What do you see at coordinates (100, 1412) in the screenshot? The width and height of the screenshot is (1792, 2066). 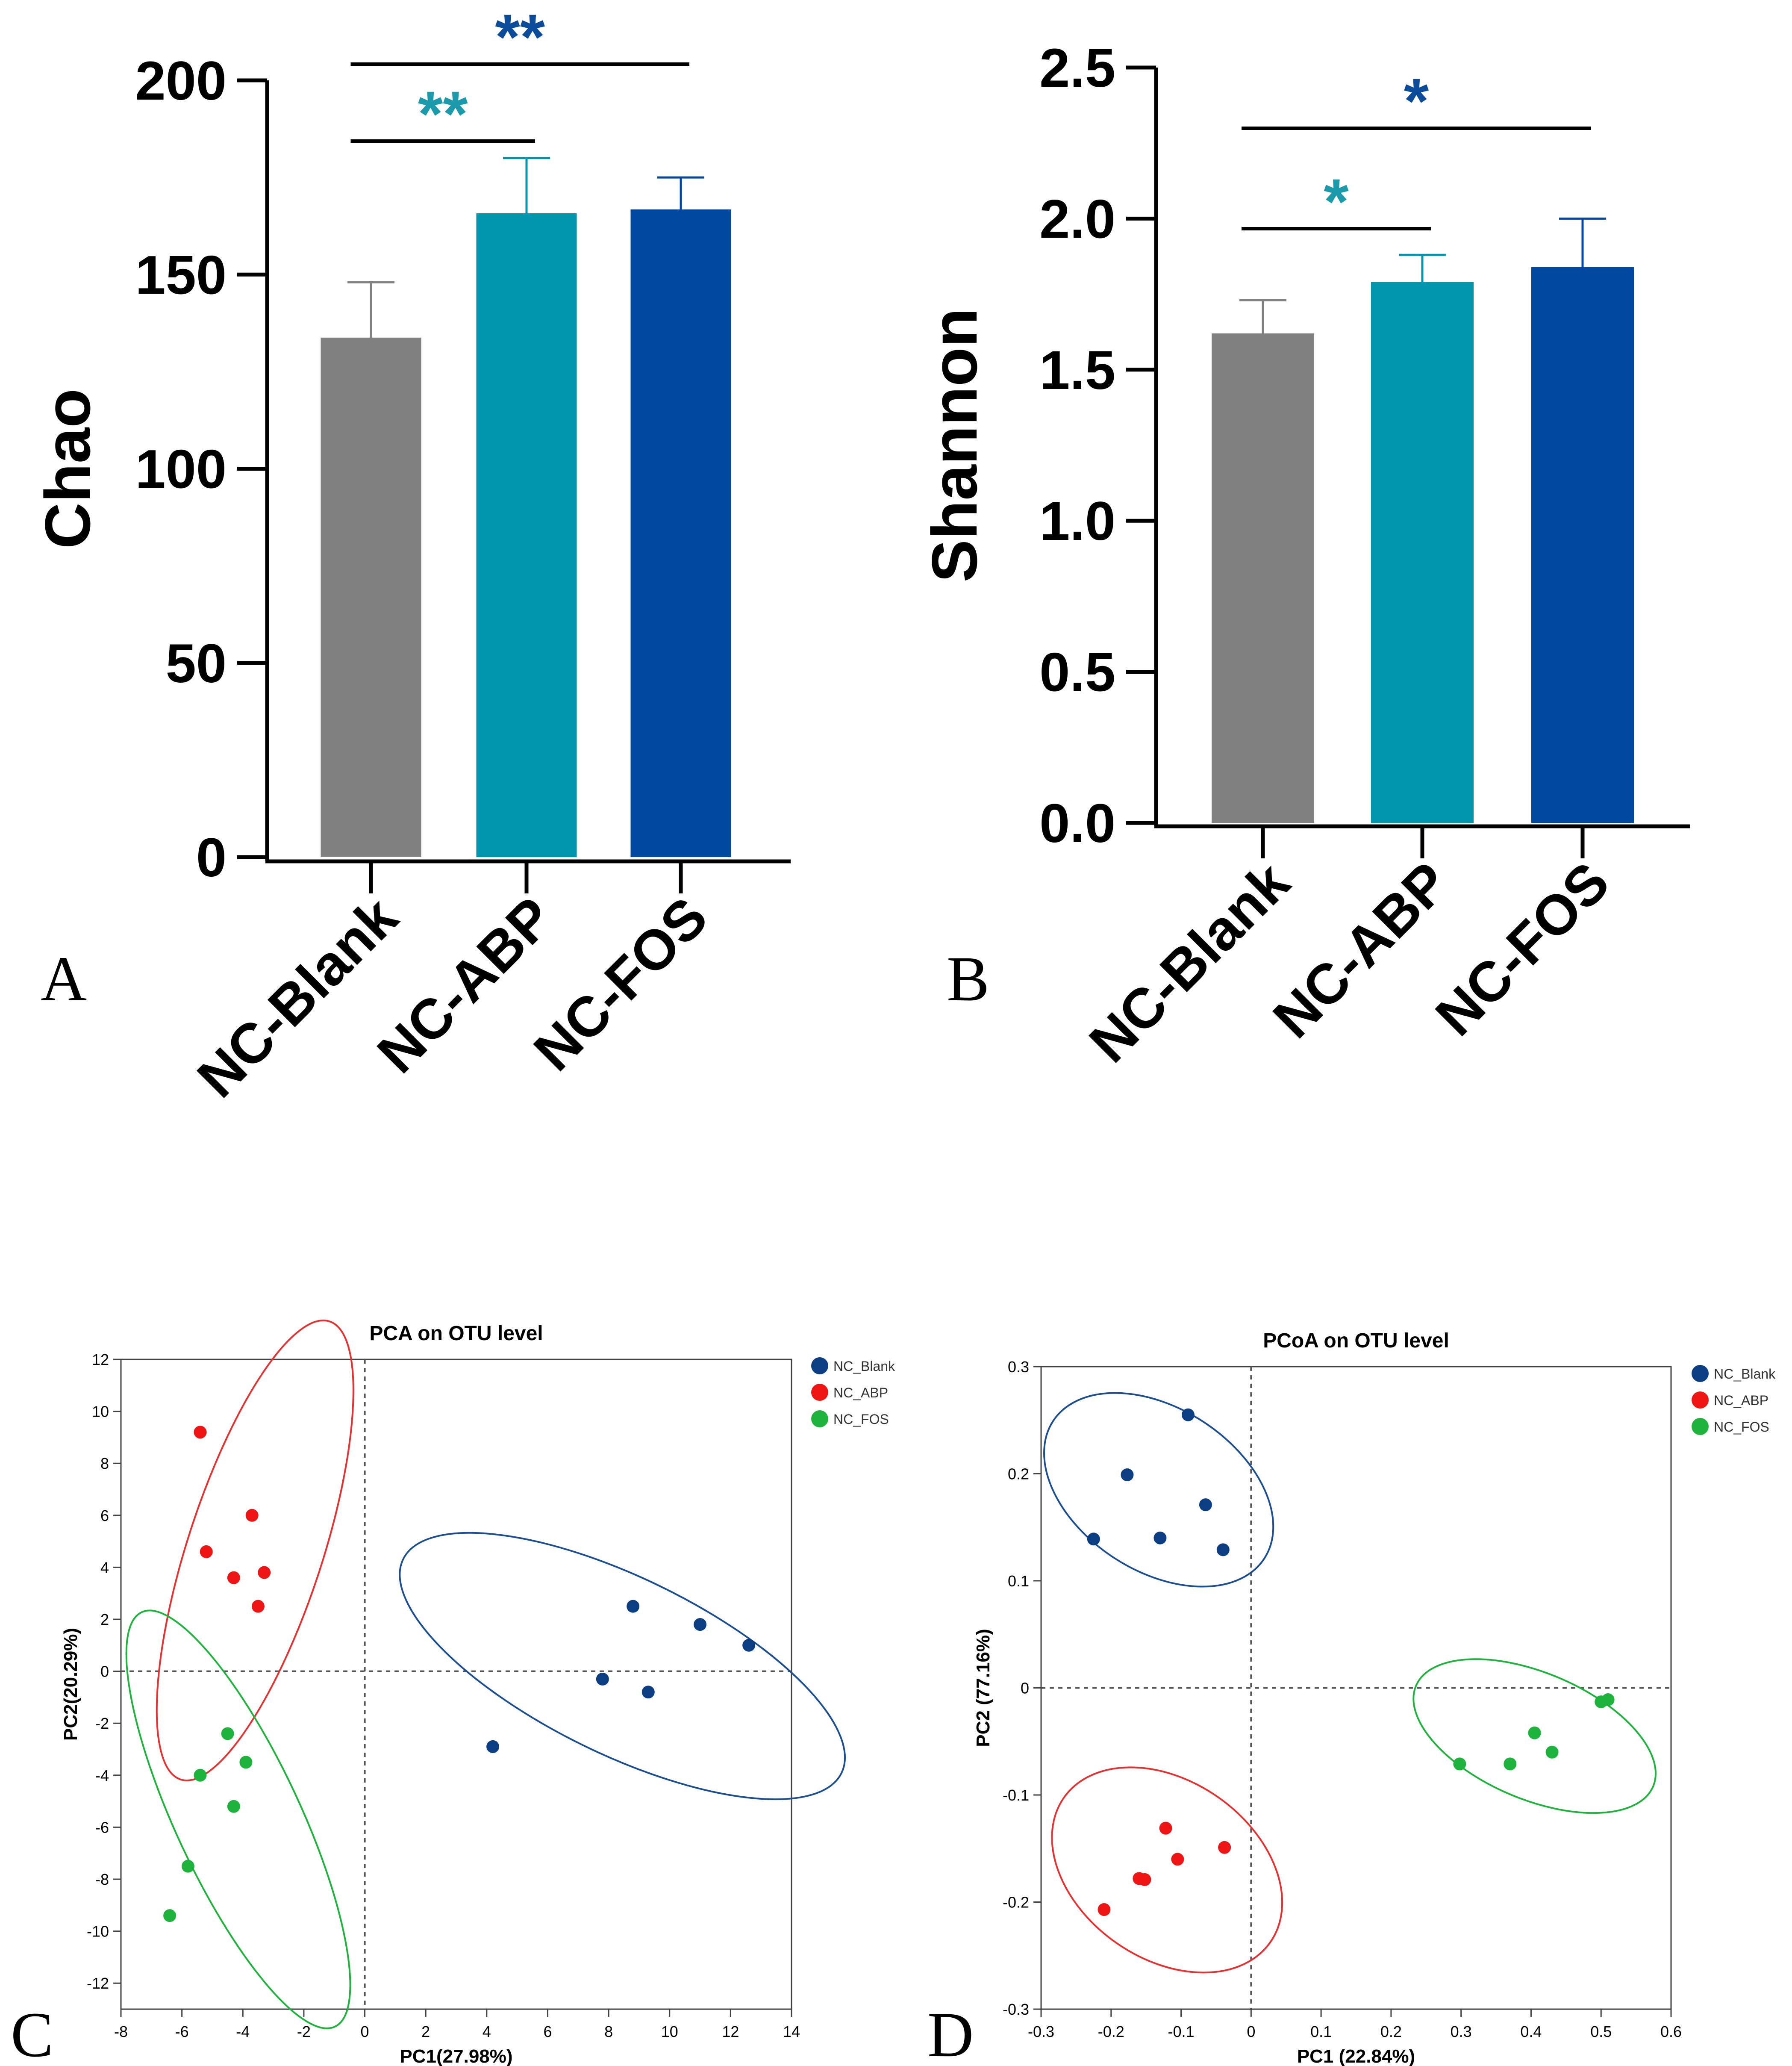 I see `y-tick-label: 10` at bounding box center [100, 1412].